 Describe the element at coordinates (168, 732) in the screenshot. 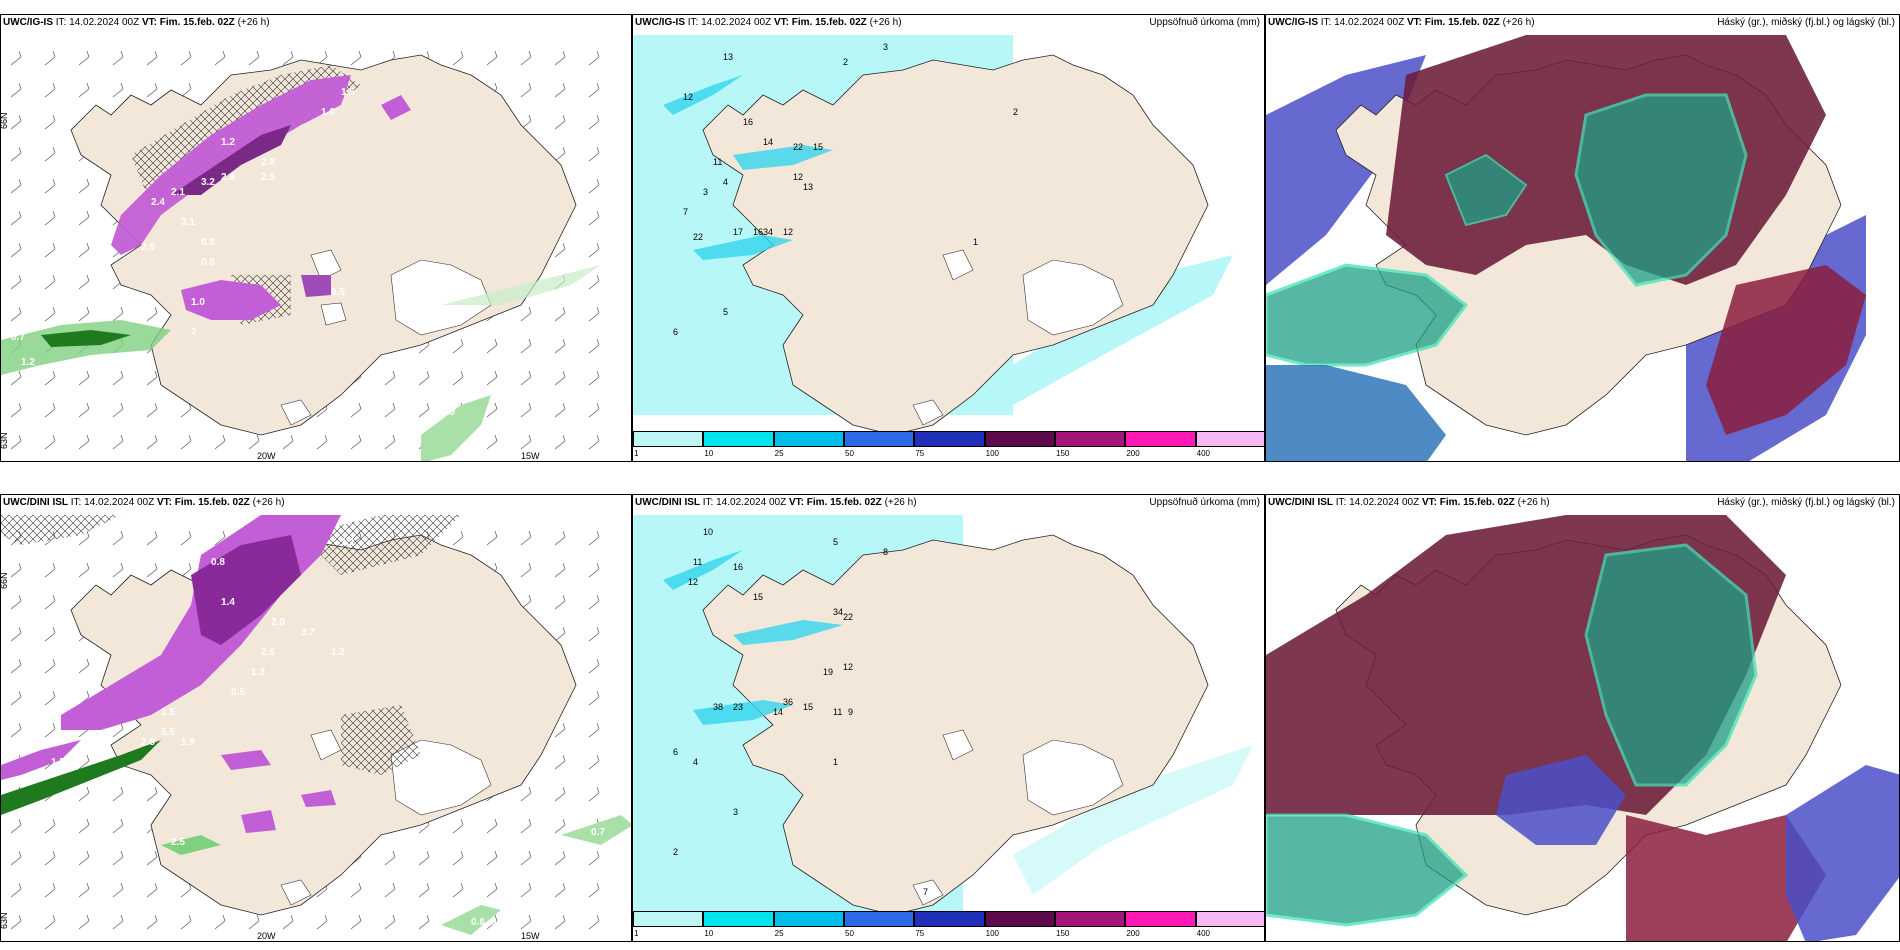

I see `map-value-label: 5.5` at that location.